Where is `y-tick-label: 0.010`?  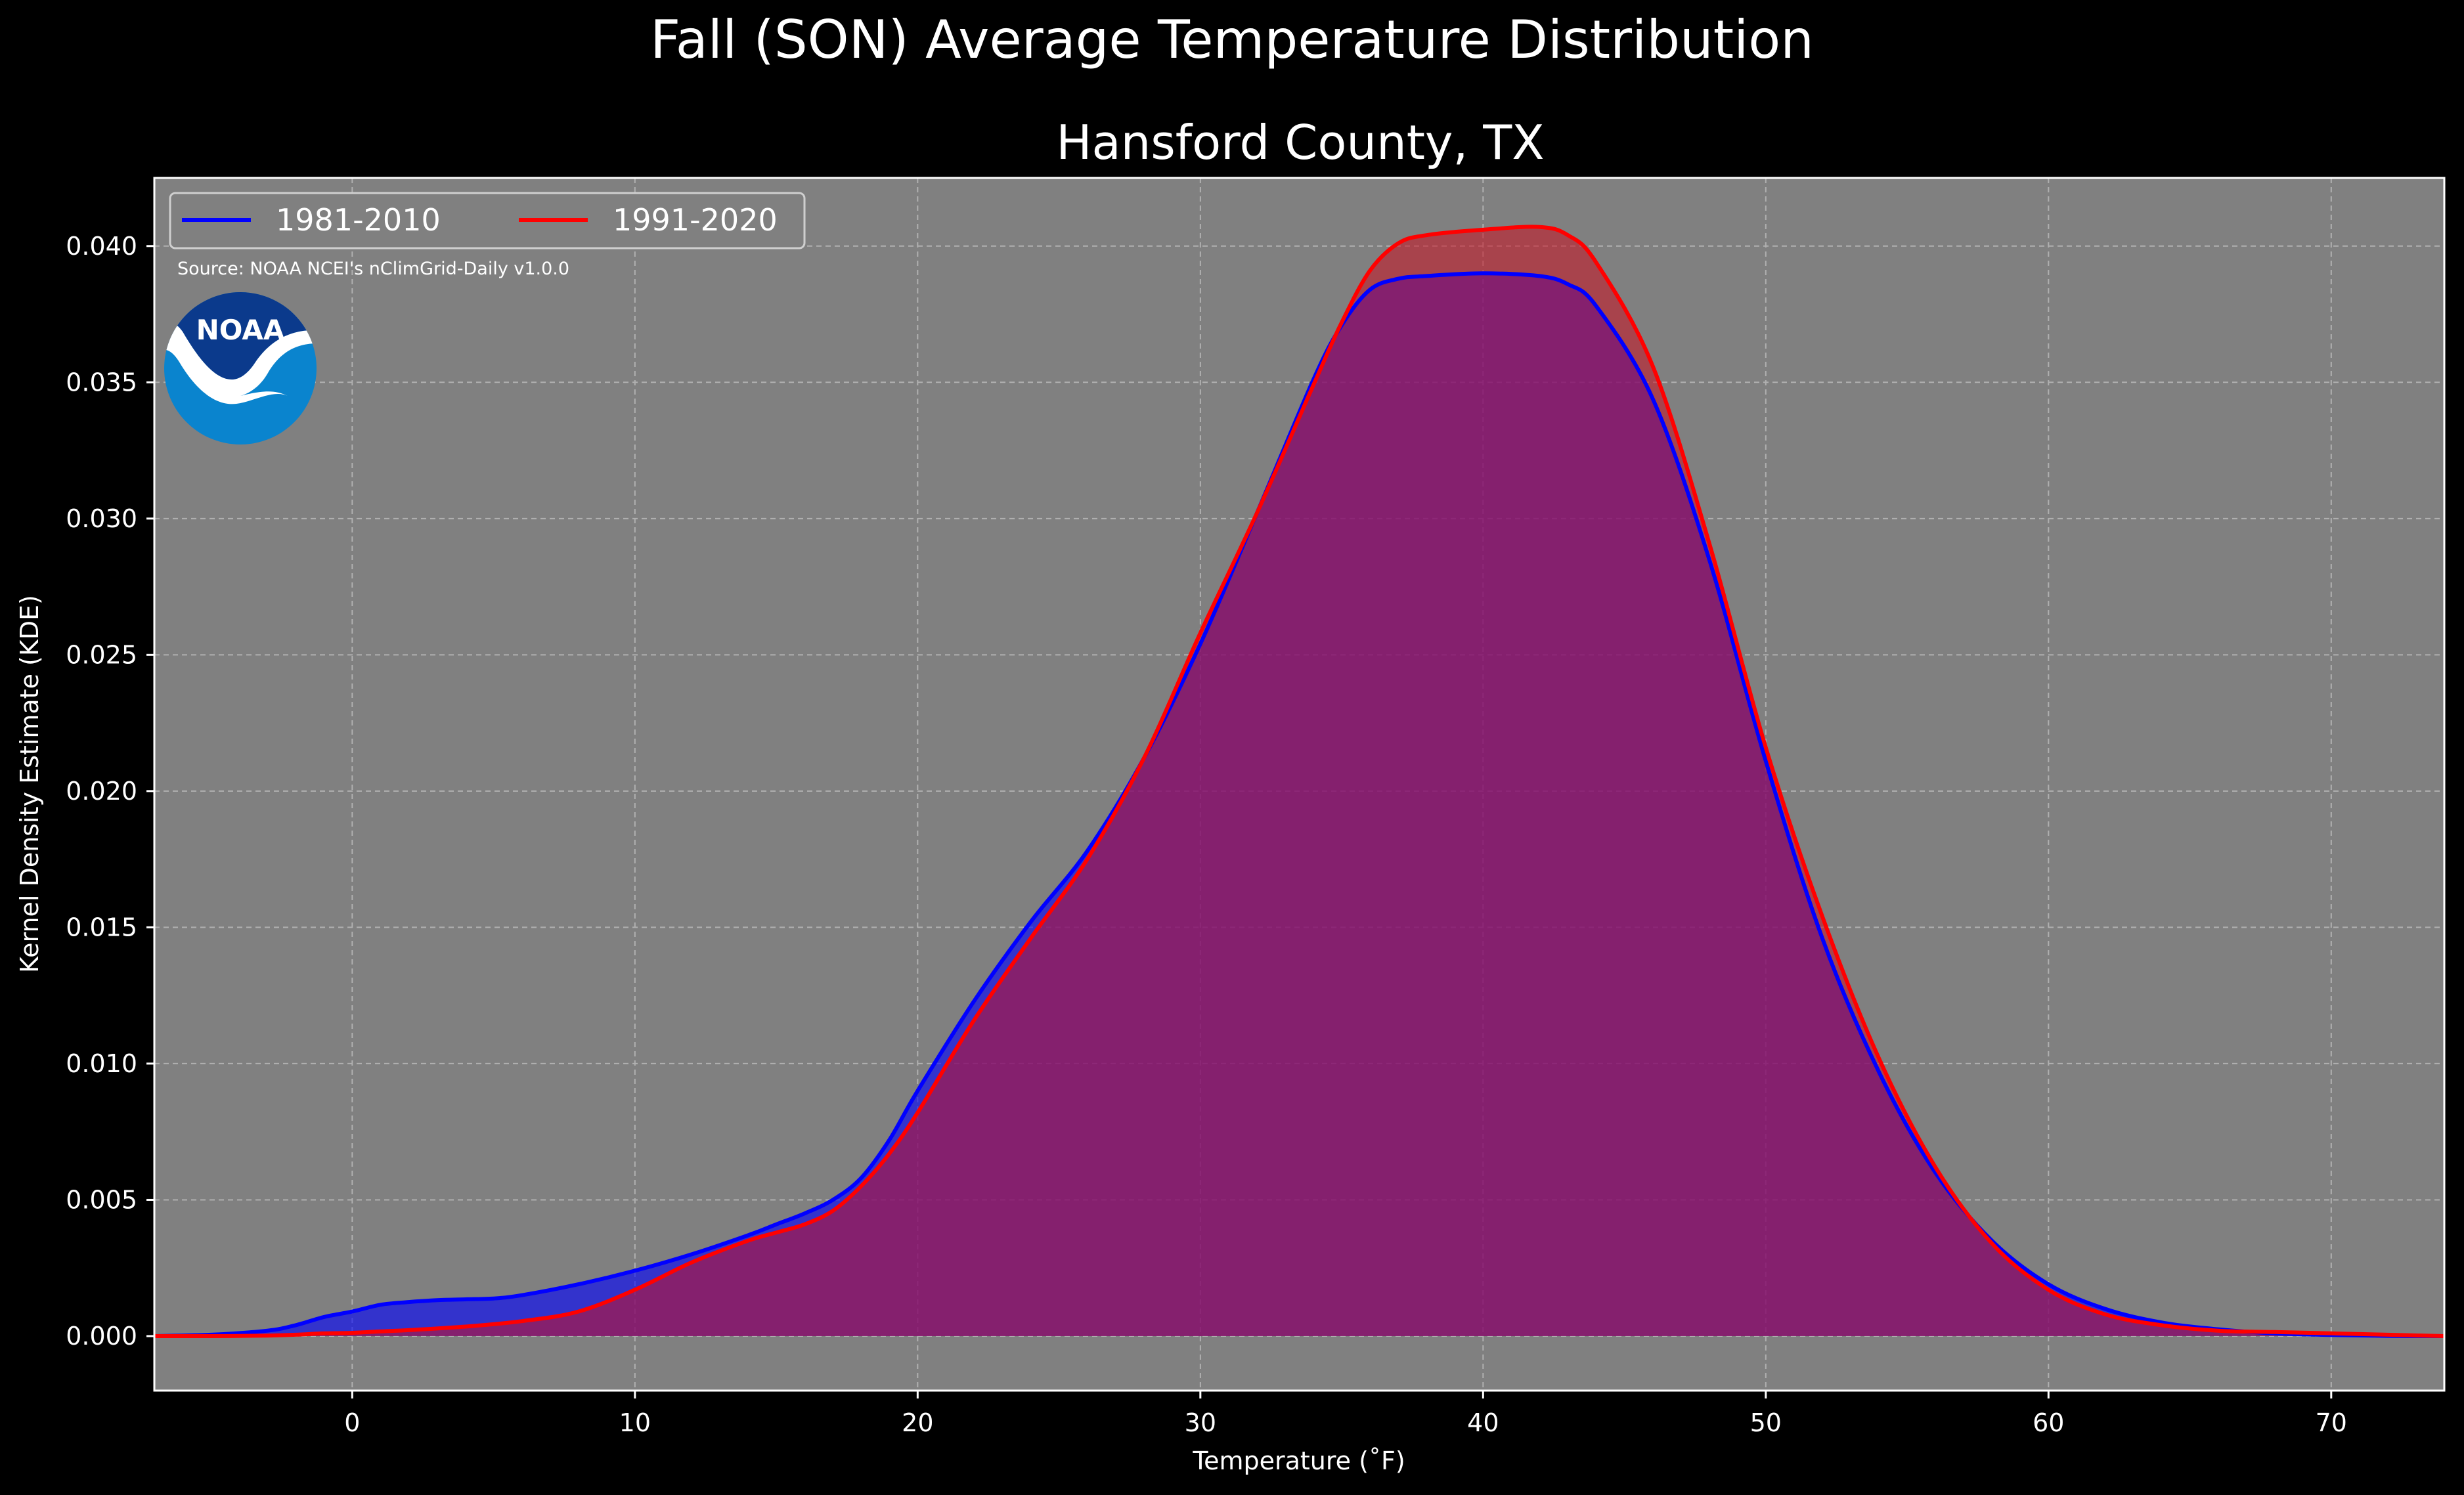
y-tick-label: 0.010 is located at coordinates (101, 1063).